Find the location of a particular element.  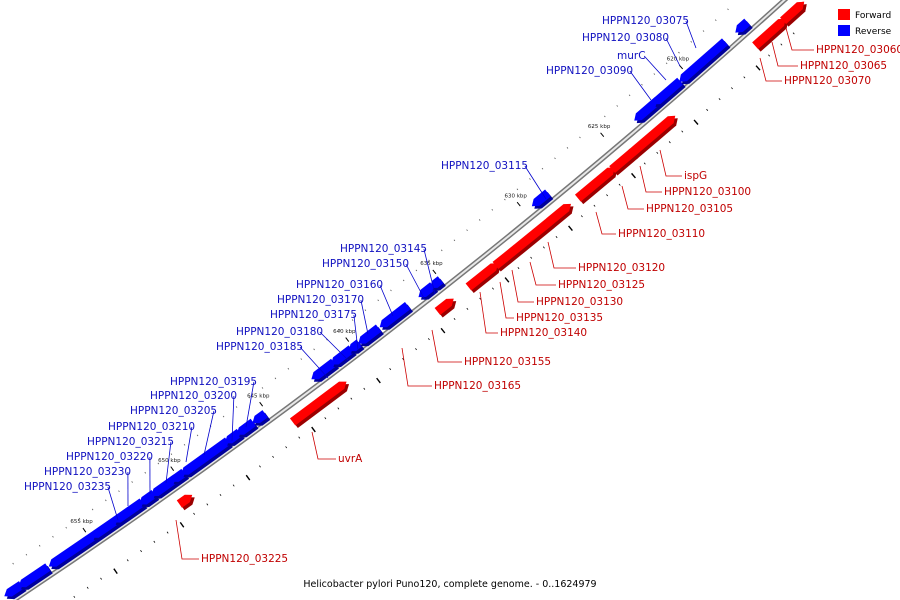

scale-tick-label: 645 kbp is located at coordinates (258, 396).